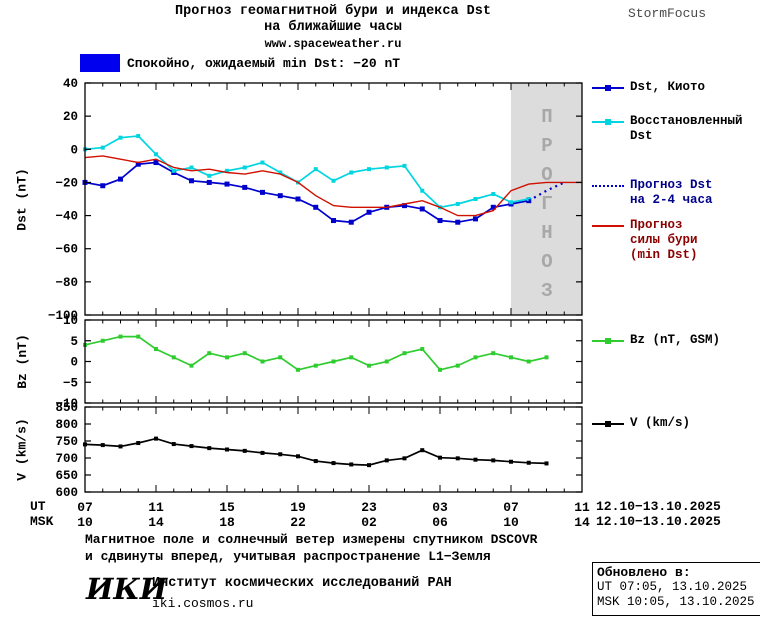 Image resolution: width=760 pixels, height=620 pixels. I want to click on spaceweather-link: www.spaceweather.ru, so click(333, 44).